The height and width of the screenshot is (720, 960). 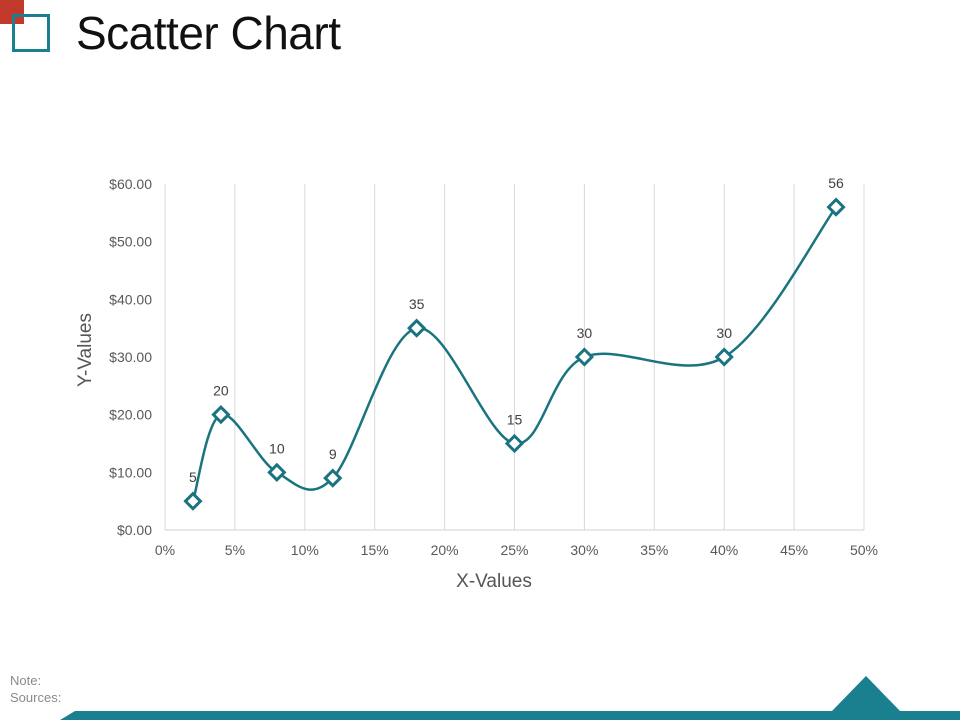 What do you see at coordinates (31, 33) in the screenshot?
I see `logo-outline-square` at bounding box center [31, 33].